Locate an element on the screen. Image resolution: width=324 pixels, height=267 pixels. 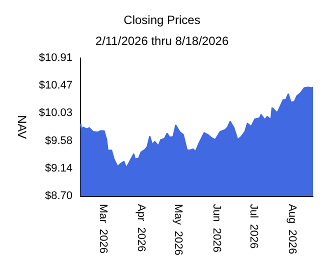
x-tick-label: Jul 2026 is located at coordinates (254, 226).